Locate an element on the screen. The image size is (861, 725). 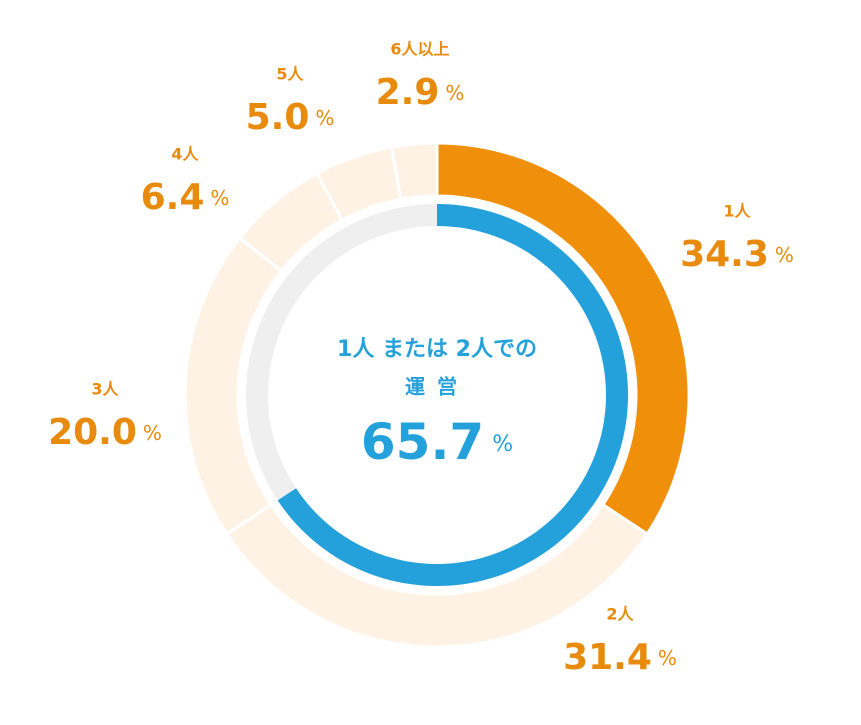
category-label: 3人 is located at coordinates (105, 389).